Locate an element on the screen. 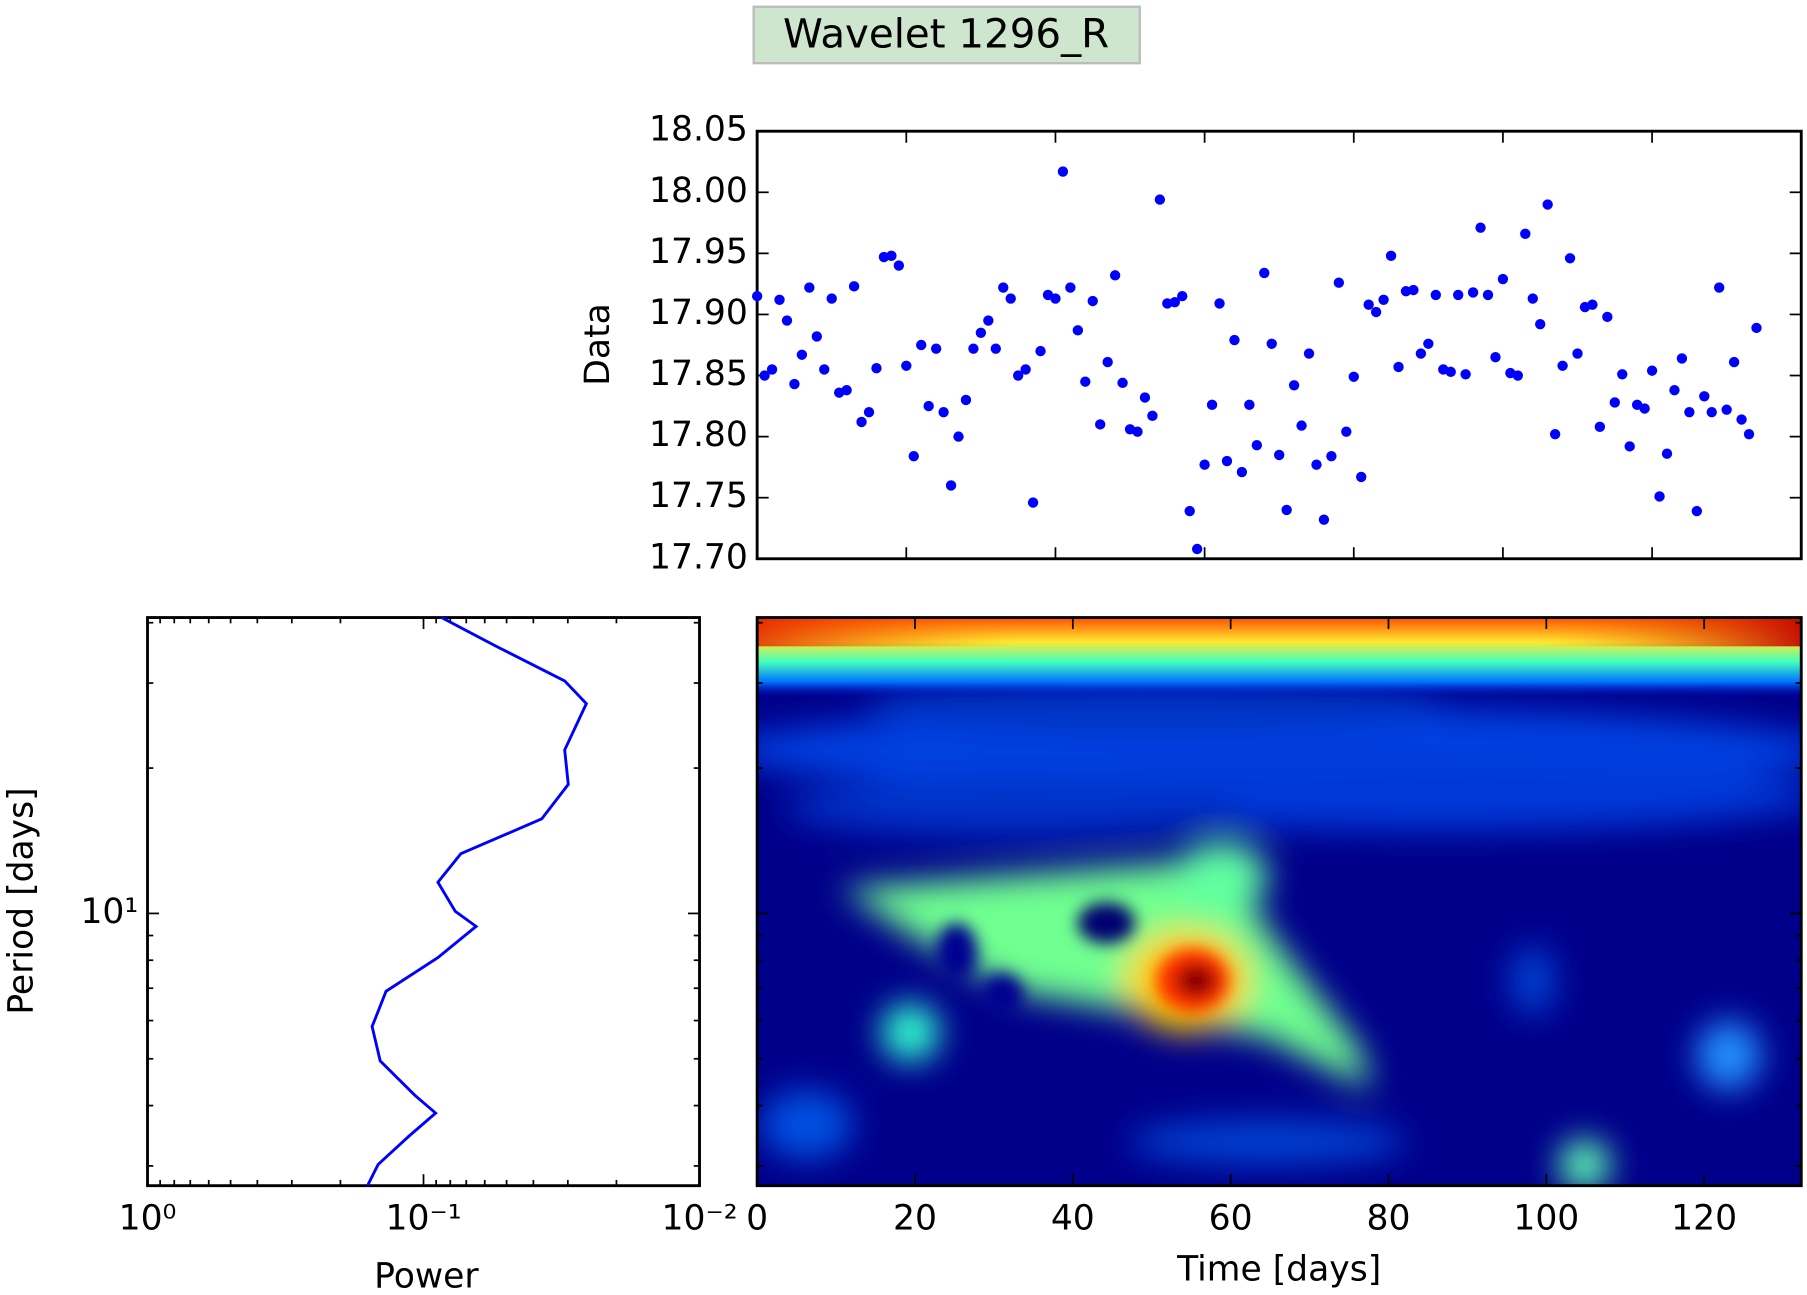 The height and width of the screenshot is (1295, 1807). y-tick-label: 17.90 is located at coordinates (698, 313).